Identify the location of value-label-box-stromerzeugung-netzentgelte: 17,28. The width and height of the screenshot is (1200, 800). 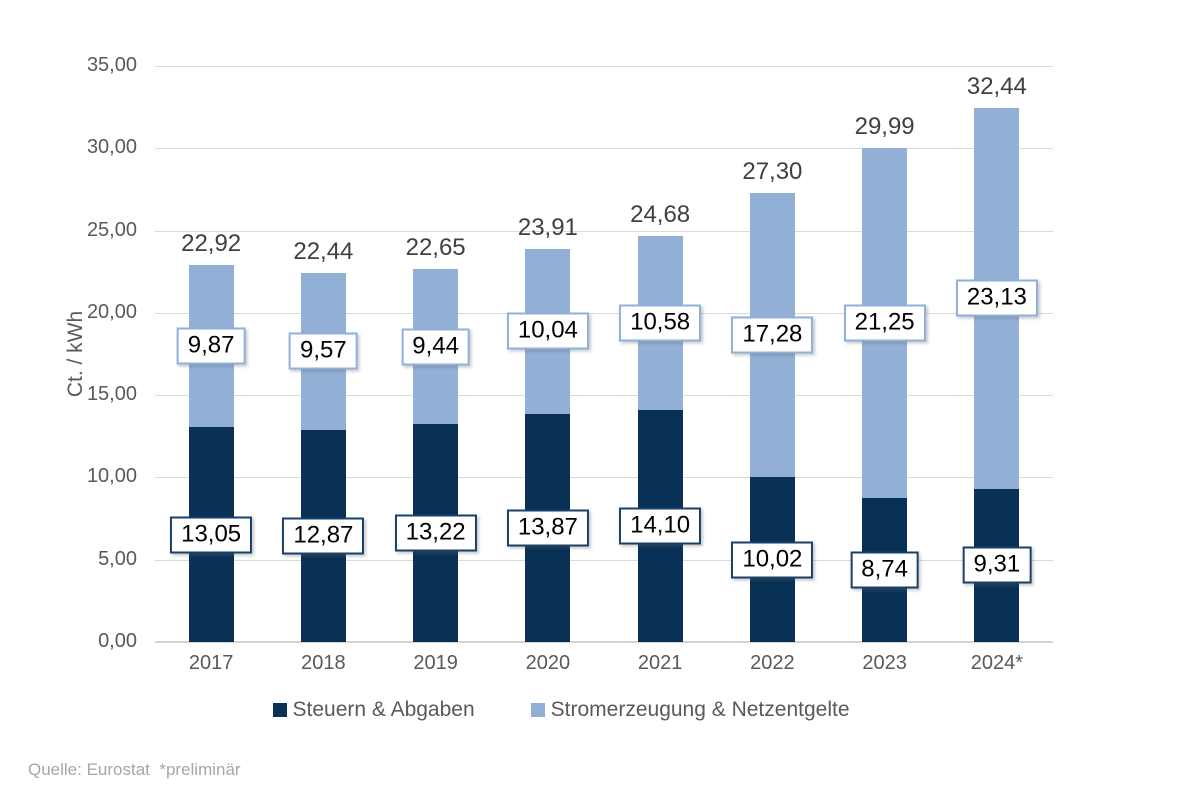
(772, 335).